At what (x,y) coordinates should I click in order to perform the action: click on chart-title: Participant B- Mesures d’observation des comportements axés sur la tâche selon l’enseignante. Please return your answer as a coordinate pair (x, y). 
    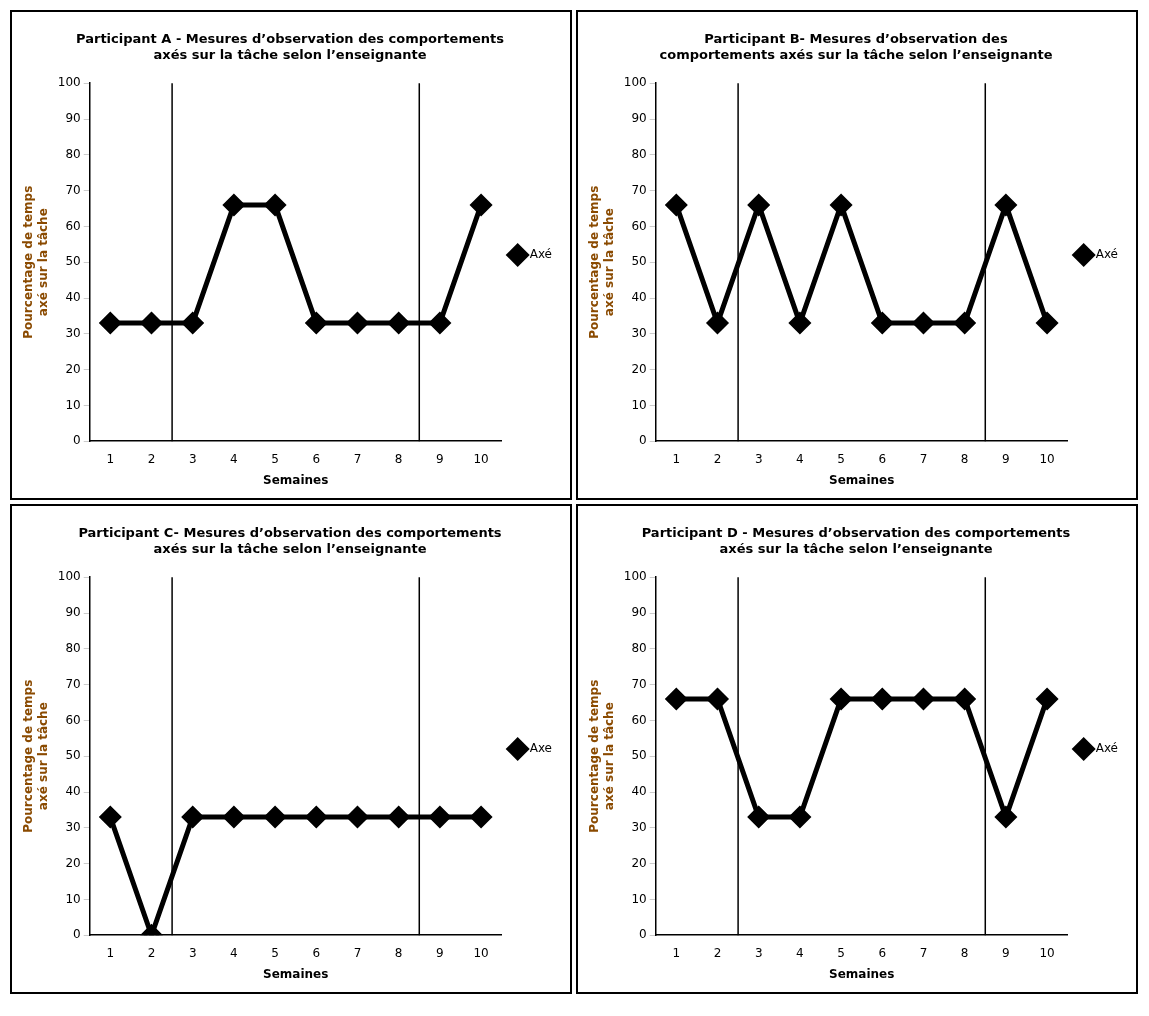
    Looking at the image, I should click on (856, 46).